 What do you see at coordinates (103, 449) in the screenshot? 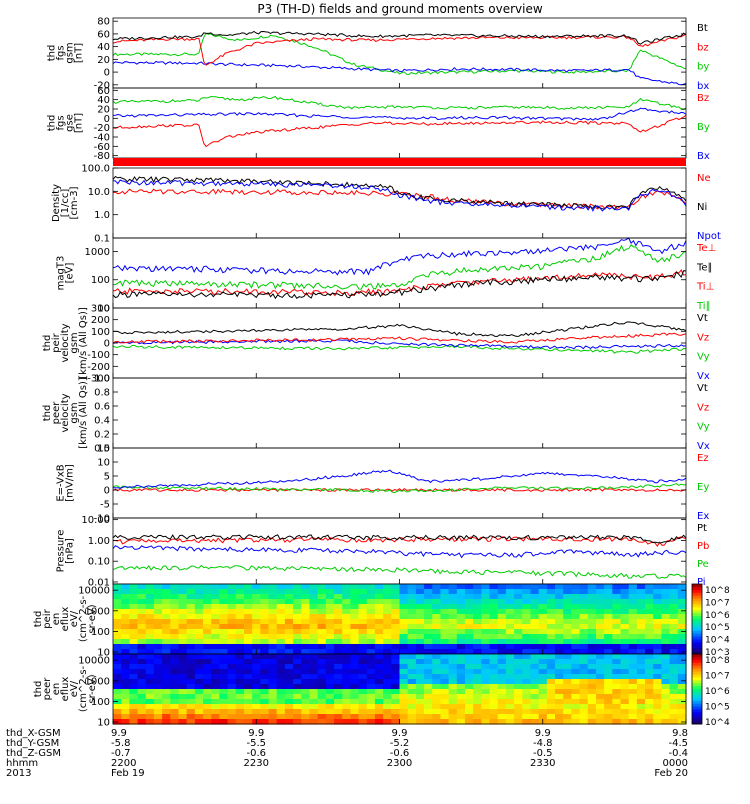
I see `y-tick-label: 15` at bounding box center [103, 449].